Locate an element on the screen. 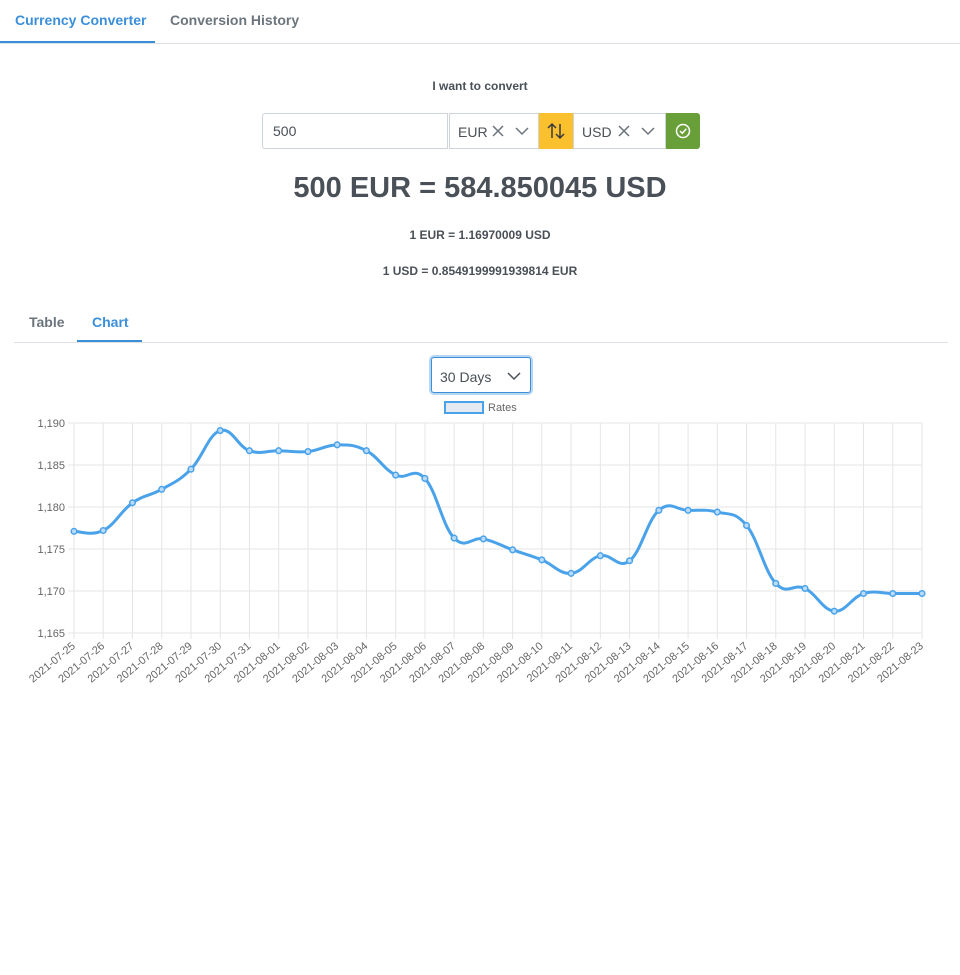 This screenshot has height=975, width=960. to-currency-value: USD is located at coordinates (597, 132).